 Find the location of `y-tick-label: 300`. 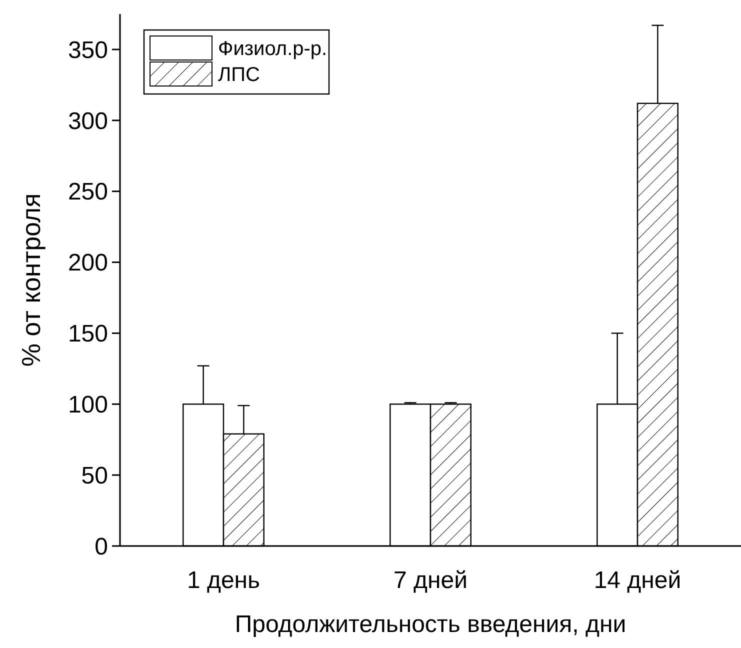

y-tick-label: 300 is located at coordinates (88, 121).